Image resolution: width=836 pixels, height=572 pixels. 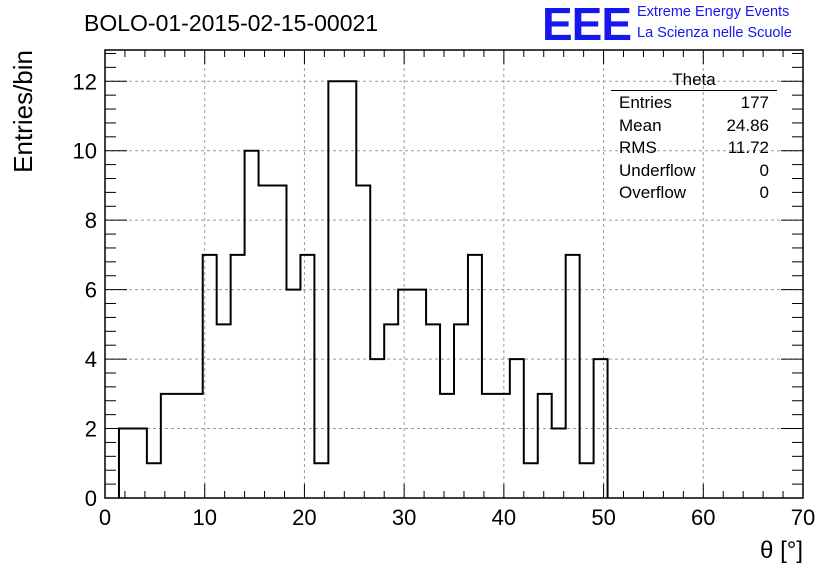 What do you see at coordinates (91, 290) in the screenshot?
I see `y-tick-label: 6` at bounding box center [91, 290].